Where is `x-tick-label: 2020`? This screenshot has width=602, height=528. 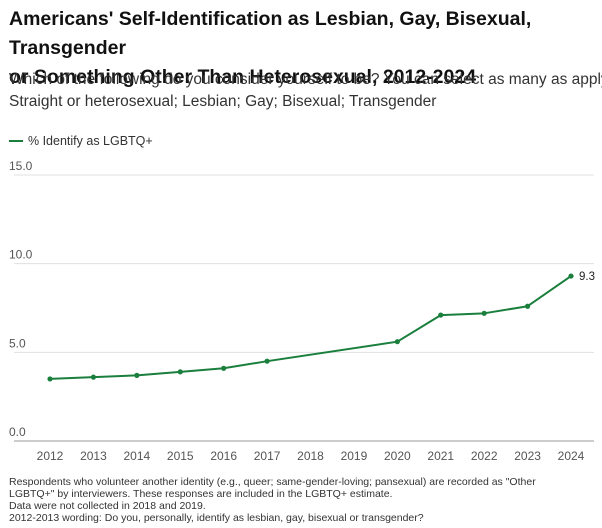 x-tick-label: 2020 is located at coordinates (397, 456).